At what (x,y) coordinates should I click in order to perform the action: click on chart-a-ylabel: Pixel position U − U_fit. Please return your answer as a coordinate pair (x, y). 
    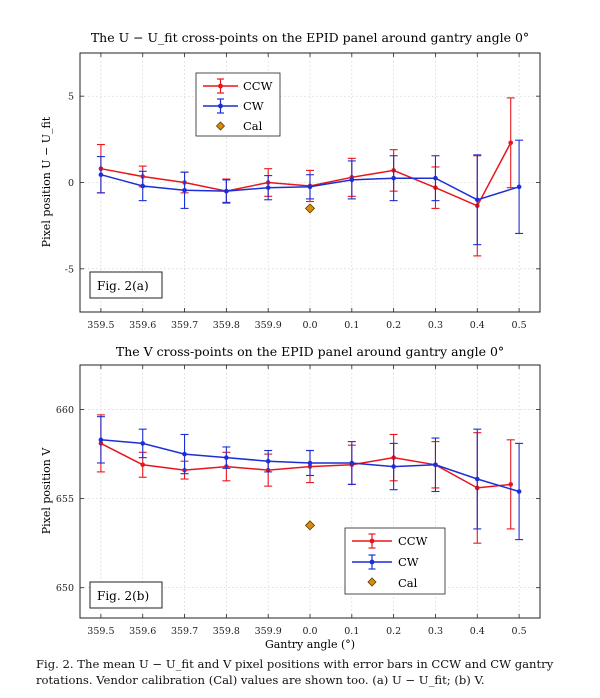
    Looking at the image, I should click on (46, 181).